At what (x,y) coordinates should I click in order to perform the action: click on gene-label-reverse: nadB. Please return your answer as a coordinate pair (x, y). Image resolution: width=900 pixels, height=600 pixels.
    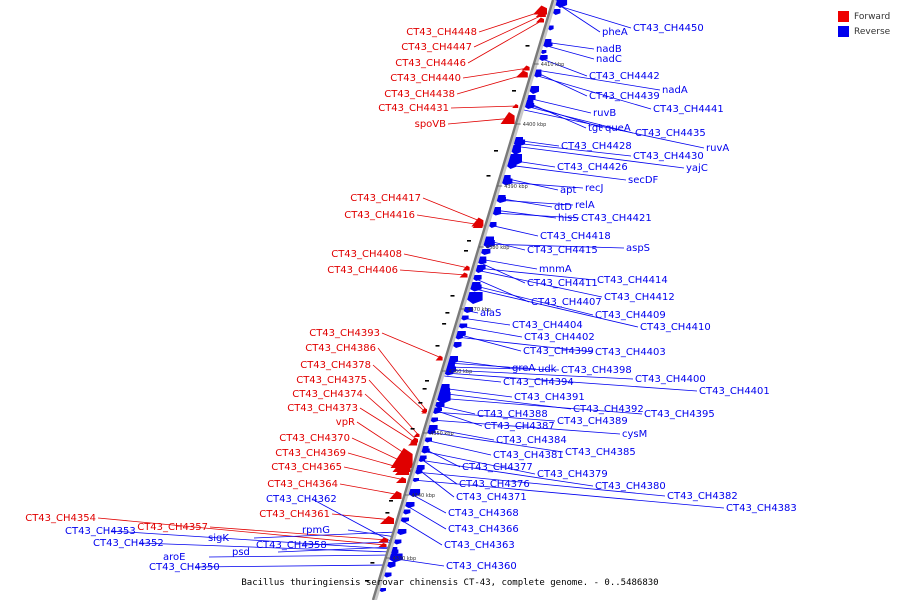
    Looking at the image, I should click on (609, 49).